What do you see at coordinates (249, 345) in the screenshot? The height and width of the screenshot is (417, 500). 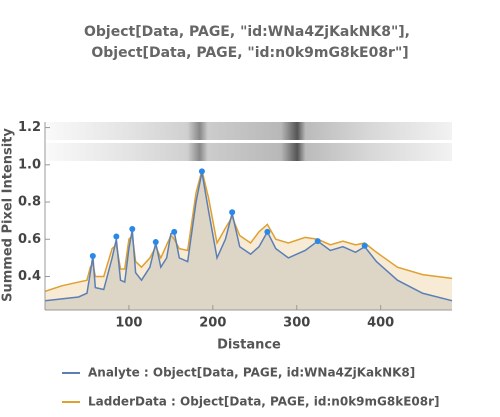 I see `x-axis-label: Distance` at bounding box center [249, 345].